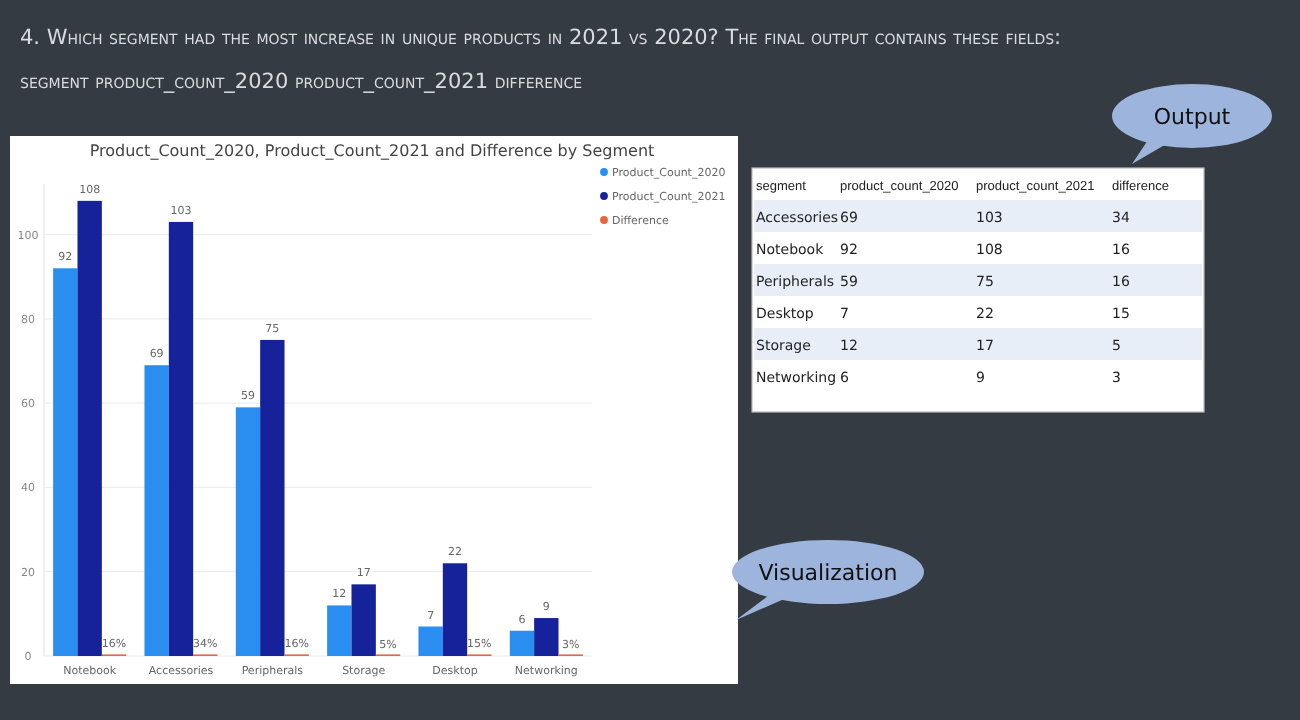 The width and height of the screenshot is (1300, 720). I want to click on text: Visualization, so click(828, 573).